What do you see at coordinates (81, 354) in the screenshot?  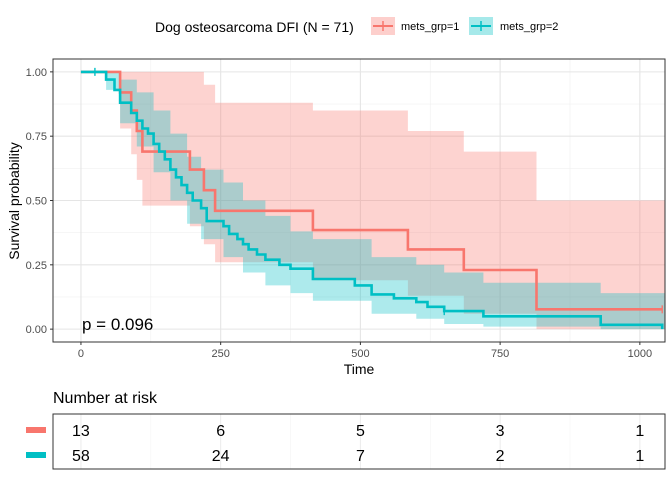 I see `x-tick-label: 0` at bounding box center [81, 354].